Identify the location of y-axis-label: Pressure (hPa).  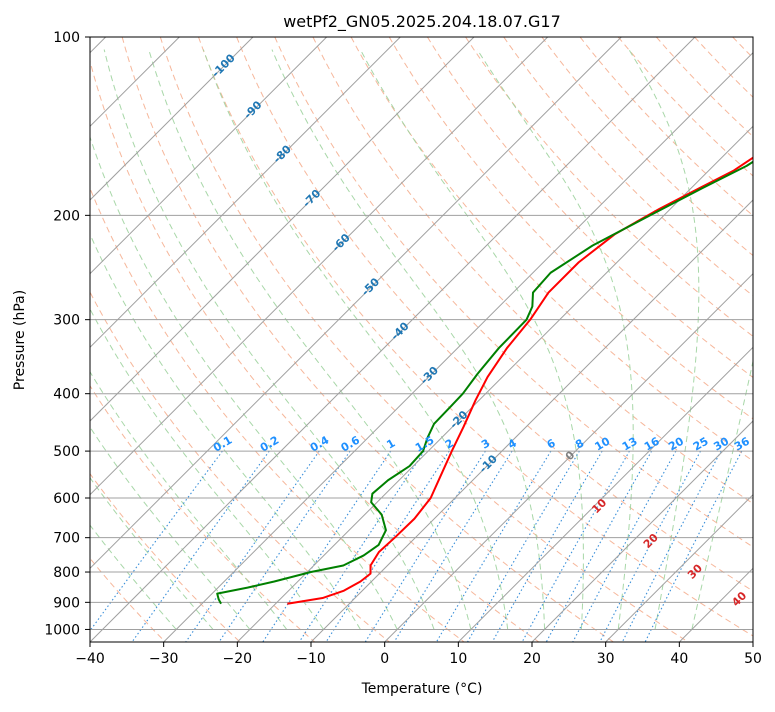
(20, 340).